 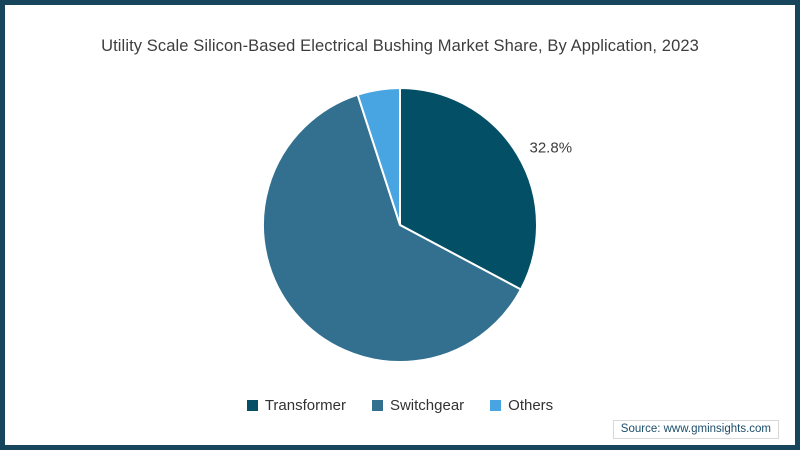 What do you see at coordinates (305, 405) in the screenshot?
I see `legend-label-transformer: Transformer` at bounding box center [305, 405].